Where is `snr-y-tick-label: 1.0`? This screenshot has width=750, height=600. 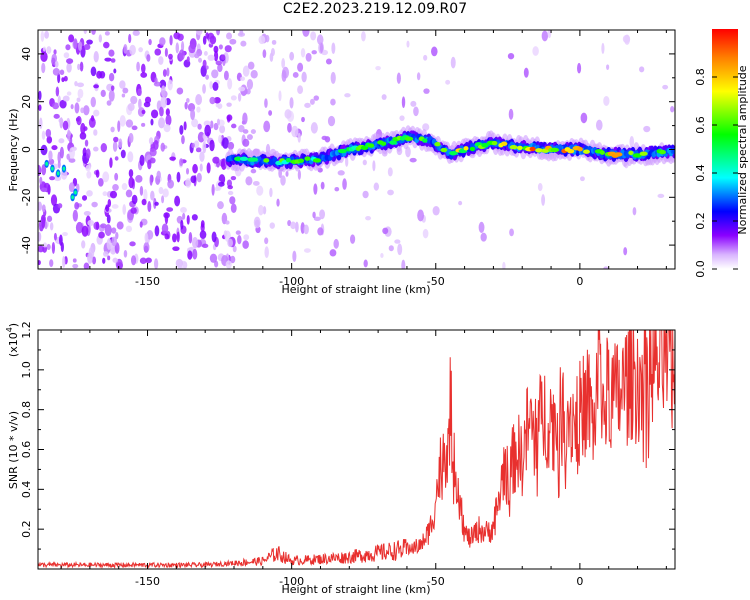 snr-y-tick-label: 1.0 is located at coordinates (26, 370).